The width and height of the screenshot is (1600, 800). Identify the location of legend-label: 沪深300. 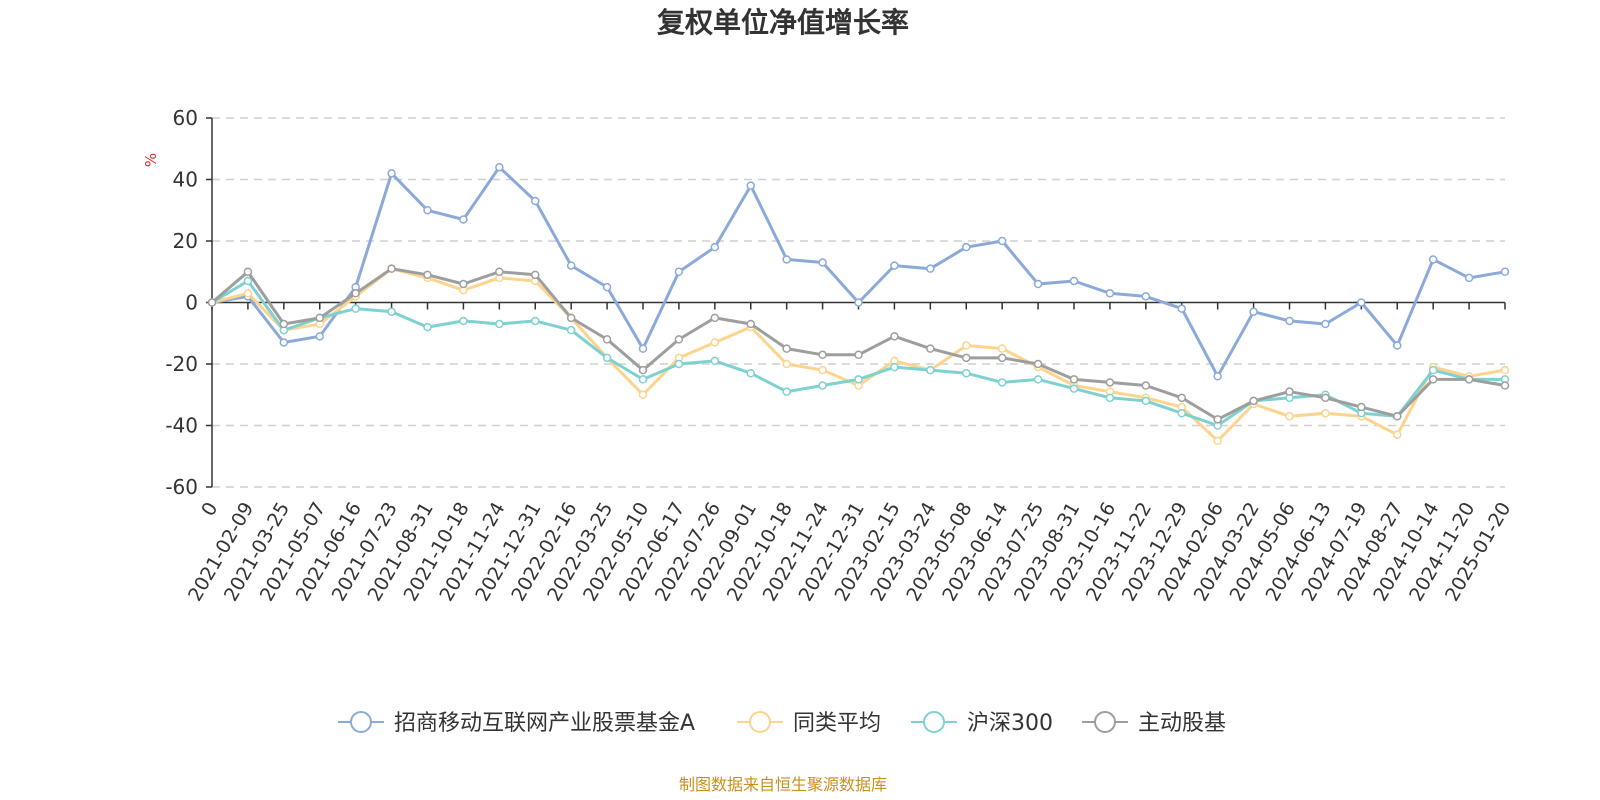
(1010, 723).